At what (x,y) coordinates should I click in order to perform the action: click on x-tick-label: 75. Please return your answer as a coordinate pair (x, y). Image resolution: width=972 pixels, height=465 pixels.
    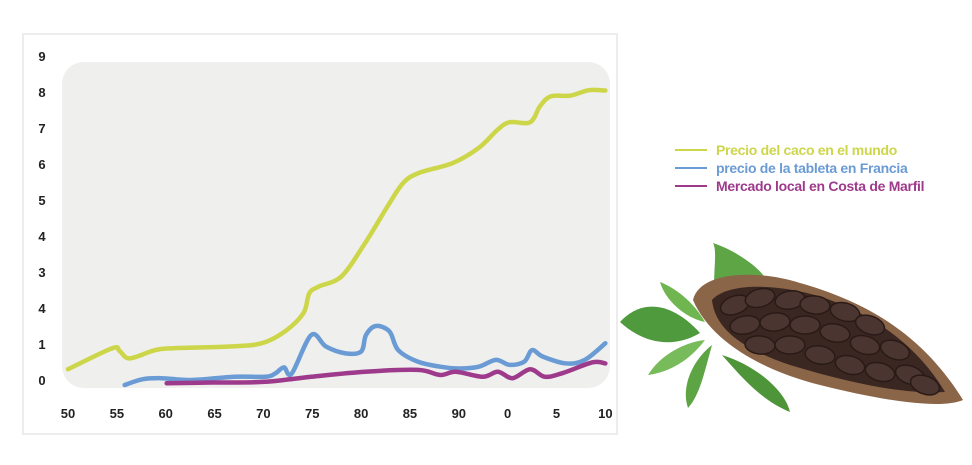
    Looking at the image, I should click on (312, 413).